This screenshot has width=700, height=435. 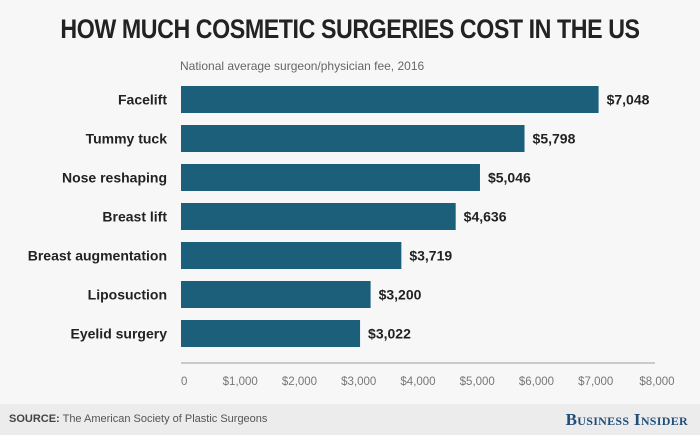 I want to click on x-tick-label: $4,000, so click(x=417, y=382).